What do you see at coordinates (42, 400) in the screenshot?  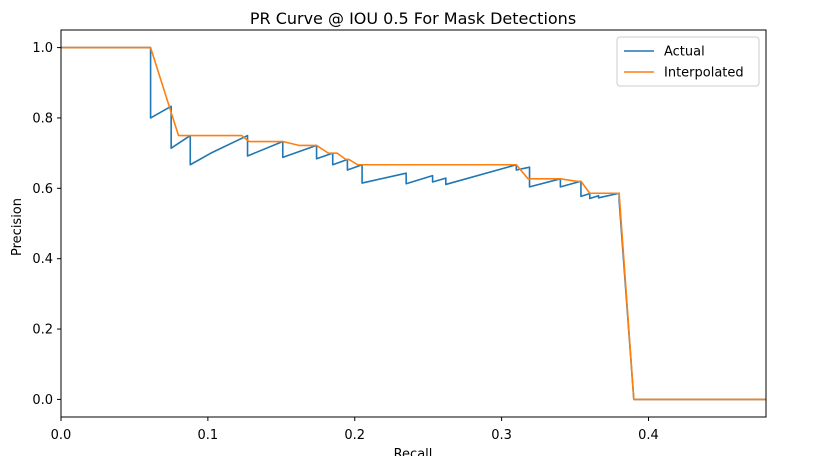 I see `y-tick-label: 0.0` at bounding box center [42, 400].